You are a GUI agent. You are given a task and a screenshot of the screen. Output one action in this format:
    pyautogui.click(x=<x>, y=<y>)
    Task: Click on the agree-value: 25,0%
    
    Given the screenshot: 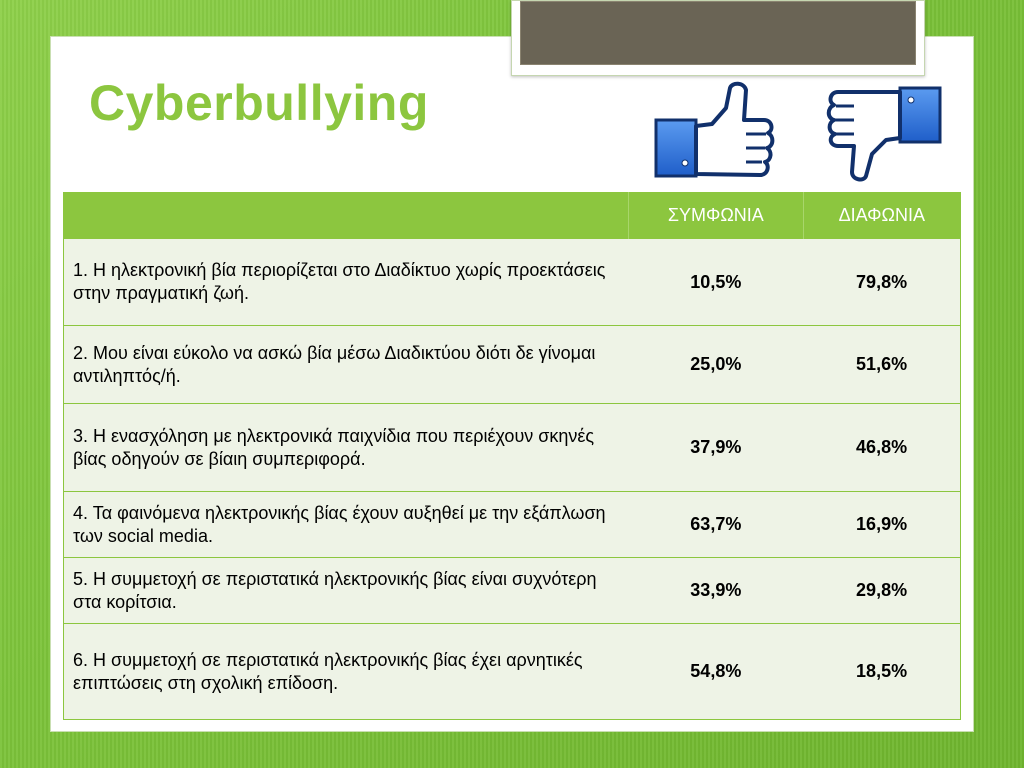 What is the action you would take?
    pyautogui.click(x=716, y=364)
    